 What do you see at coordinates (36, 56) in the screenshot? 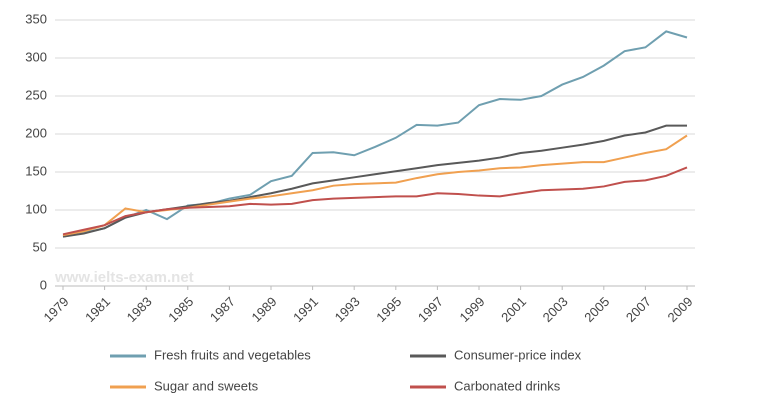
I see `y-tick-label: 300` at bounding box center [36, 56].